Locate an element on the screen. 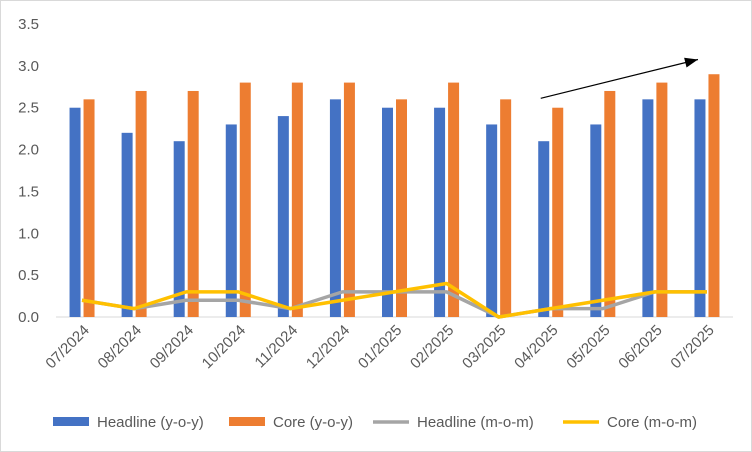 This screenshot has width=752, height=452. y-tick-label: 2.0 is located at coordinates (28, 150).